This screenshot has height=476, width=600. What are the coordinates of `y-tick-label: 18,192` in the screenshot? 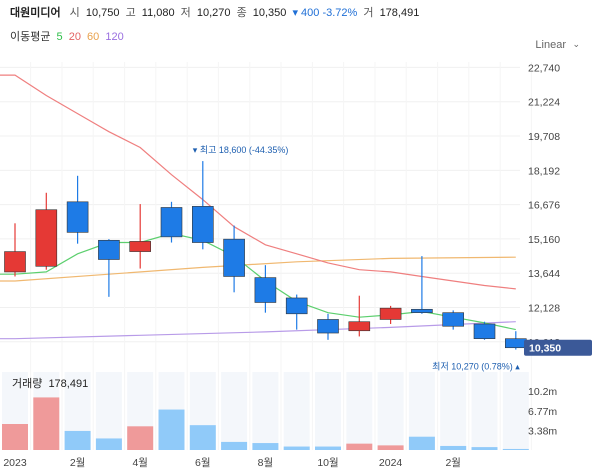 It's located at (544, 171).